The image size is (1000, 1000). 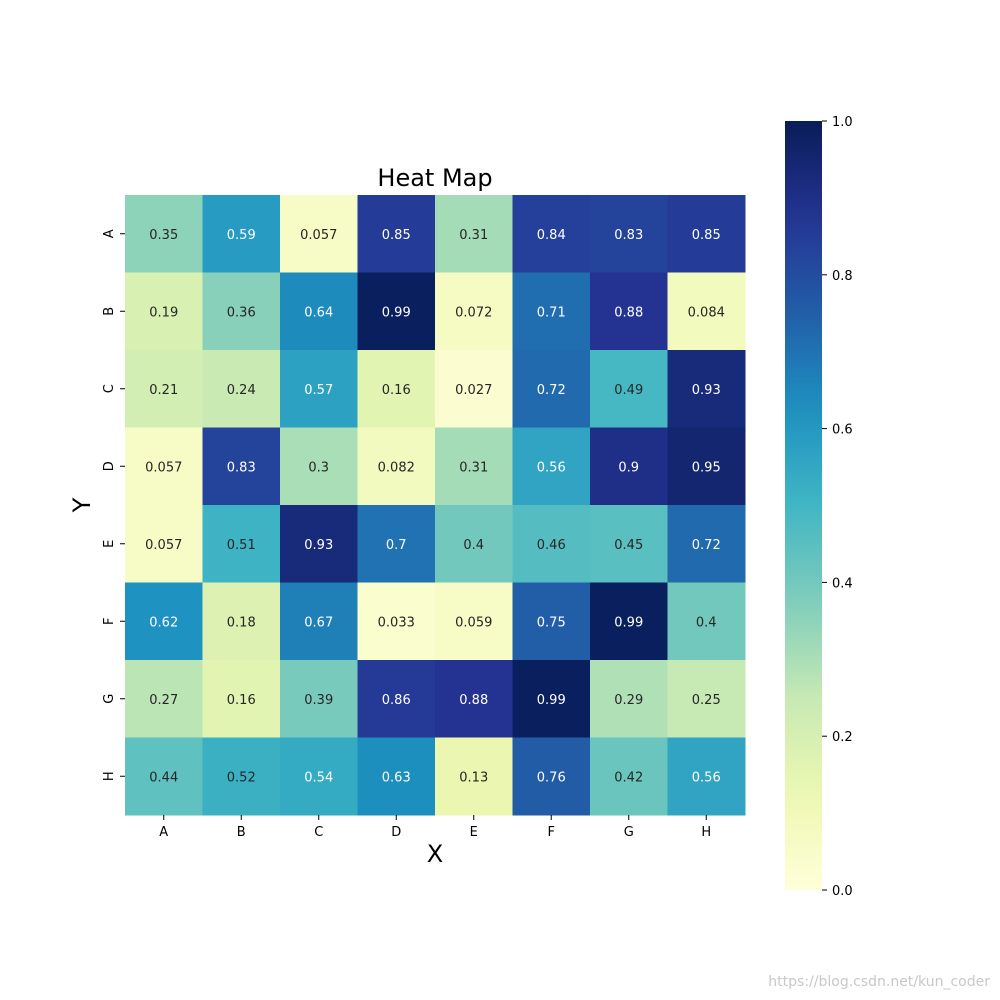 What do you see at coordinates (628, 390) in the screenshot?
I see `cell-value-label: 0.49` at bounding box center [628, 390].